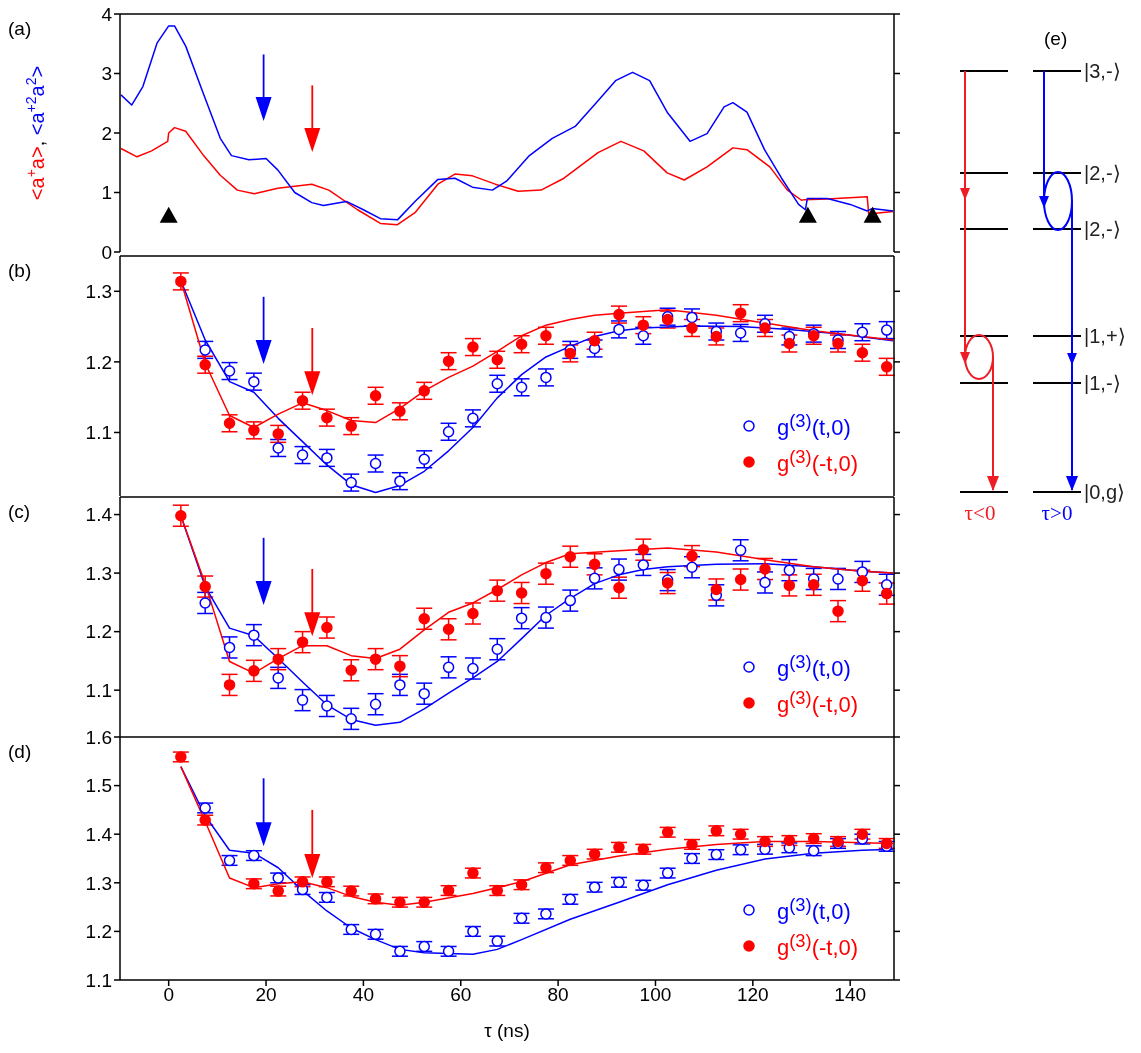 This screenshot has height=1053, width=1141. I want to click on chart-title: (b), so click(20, 271).